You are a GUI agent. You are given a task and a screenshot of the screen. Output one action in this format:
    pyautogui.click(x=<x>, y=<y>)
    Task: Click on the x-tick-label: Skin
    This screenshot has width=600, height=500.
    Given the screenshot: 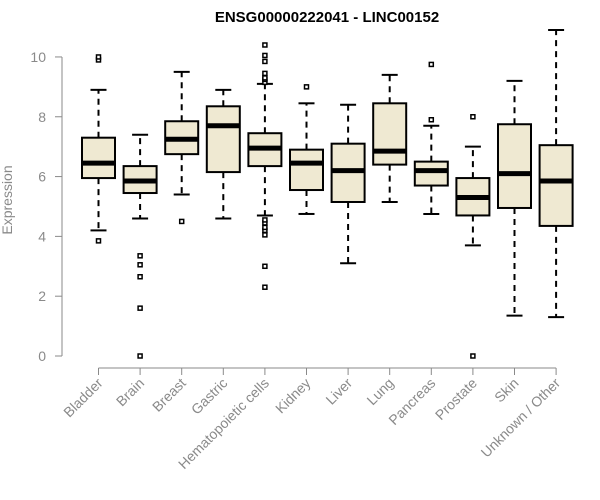 What is the action you would take?
    pyautogui.click(x=506, y=390)
    